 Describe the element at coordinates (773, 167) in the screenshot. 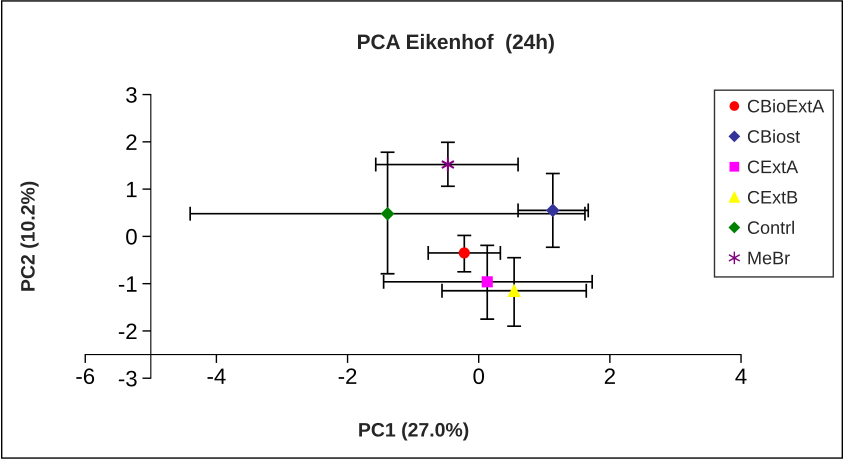

I see `legend-label: CExtA` at that location.